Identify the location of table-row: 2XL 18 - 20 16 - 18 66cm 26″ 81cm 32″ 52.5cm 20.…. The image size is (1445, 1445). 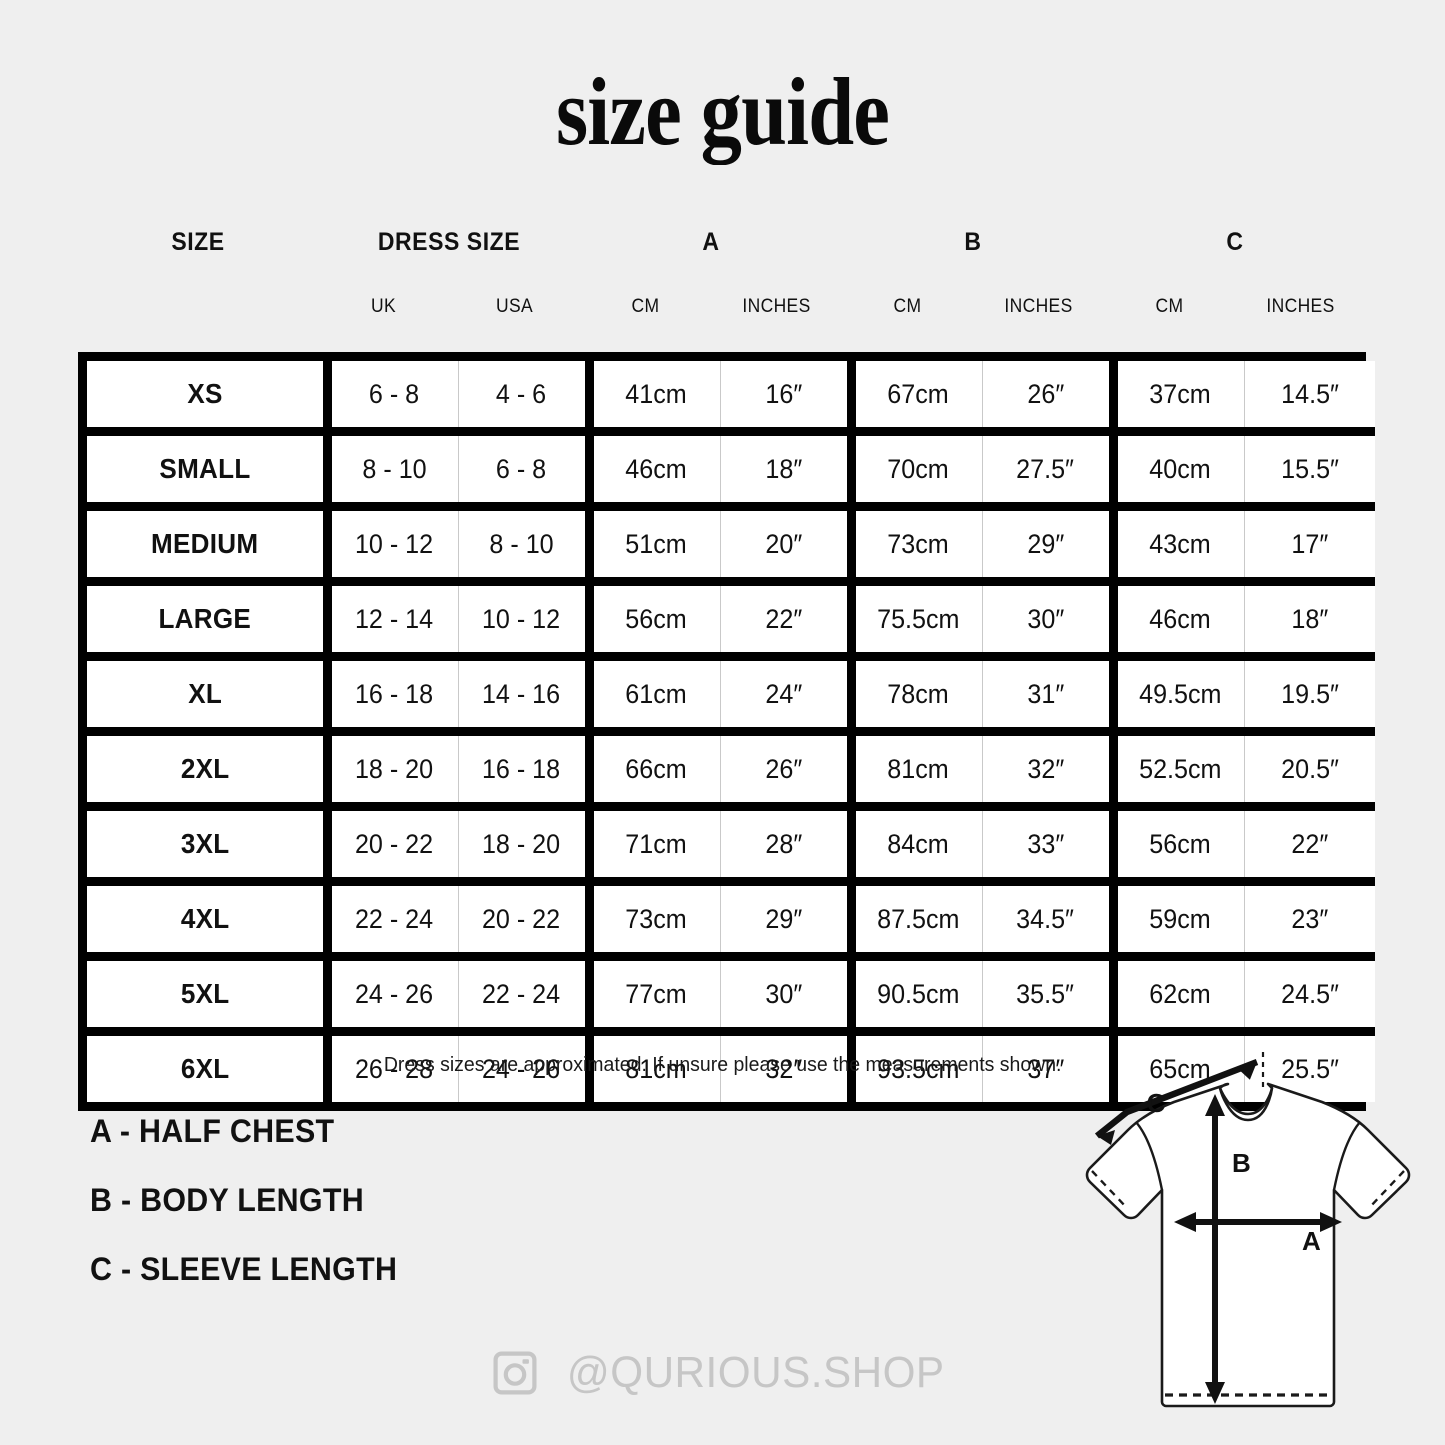
(731, 771).